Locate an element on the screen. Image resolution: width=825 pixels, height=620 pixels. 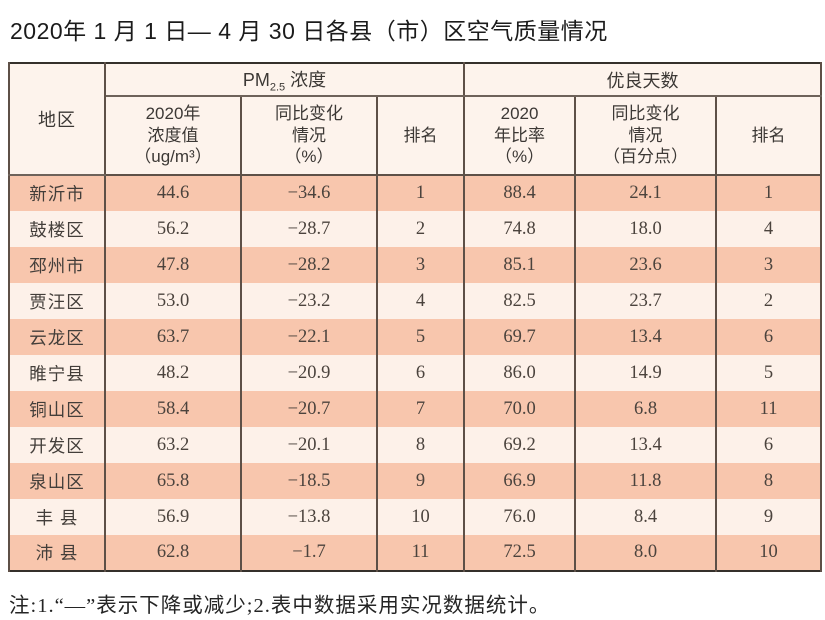
header-pm-rank: 排名 is located at coordinates (420, 136).